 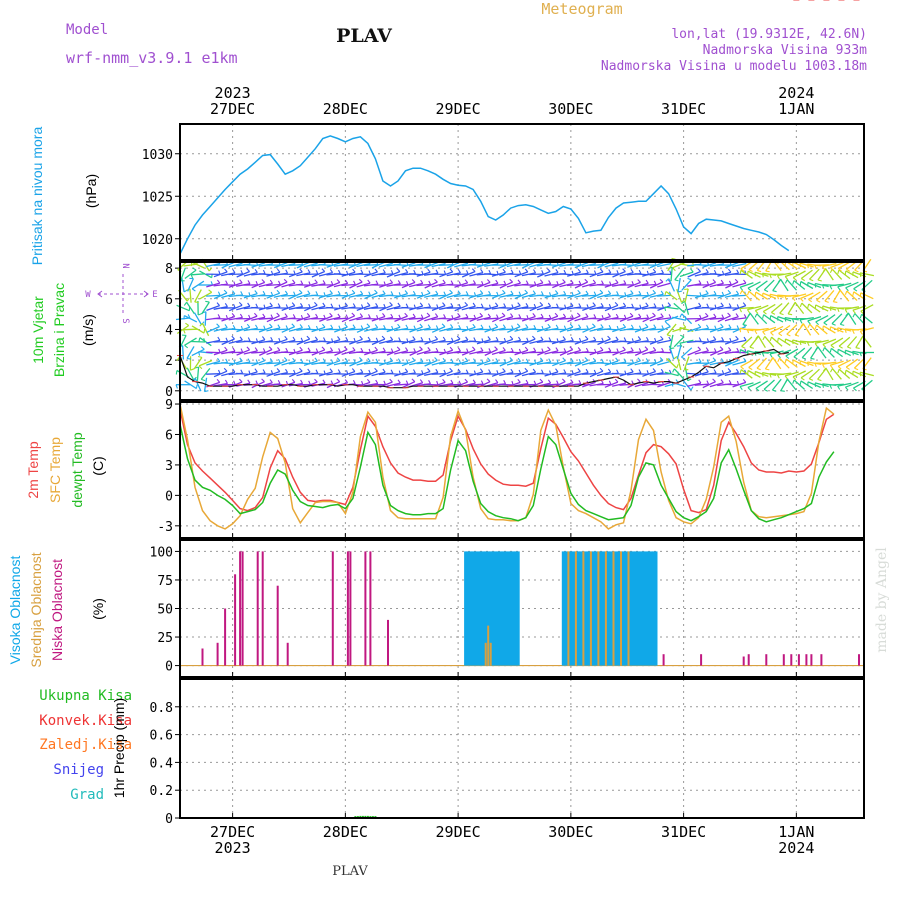 I want to click on mid-cloud-ylabel: Srednja Oblacnost, so click(x=36, y=609).